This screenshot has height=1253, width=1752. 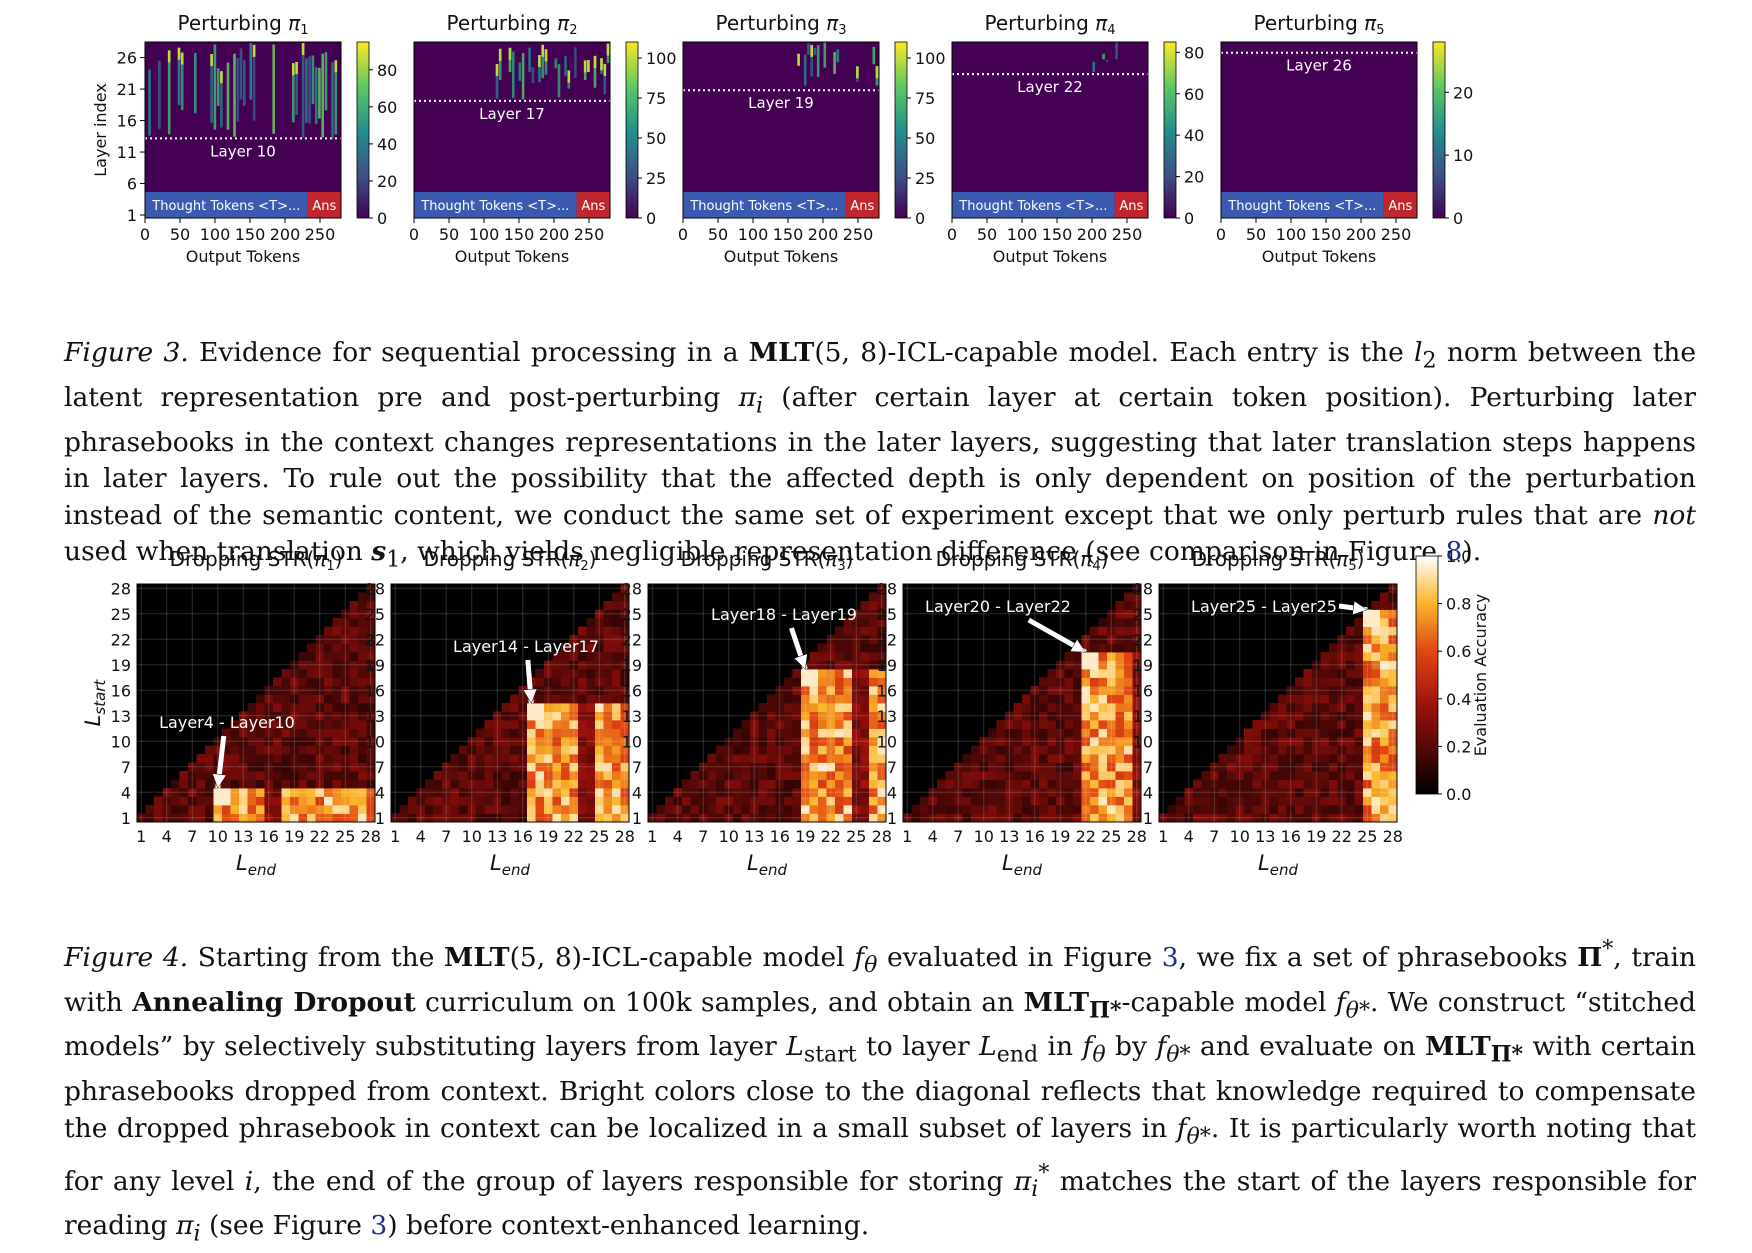 What do you see at coordinates (1194, 135) in the screenshot?
I see `cbar-tick-label: 40` at bounding box center [1194, 135].